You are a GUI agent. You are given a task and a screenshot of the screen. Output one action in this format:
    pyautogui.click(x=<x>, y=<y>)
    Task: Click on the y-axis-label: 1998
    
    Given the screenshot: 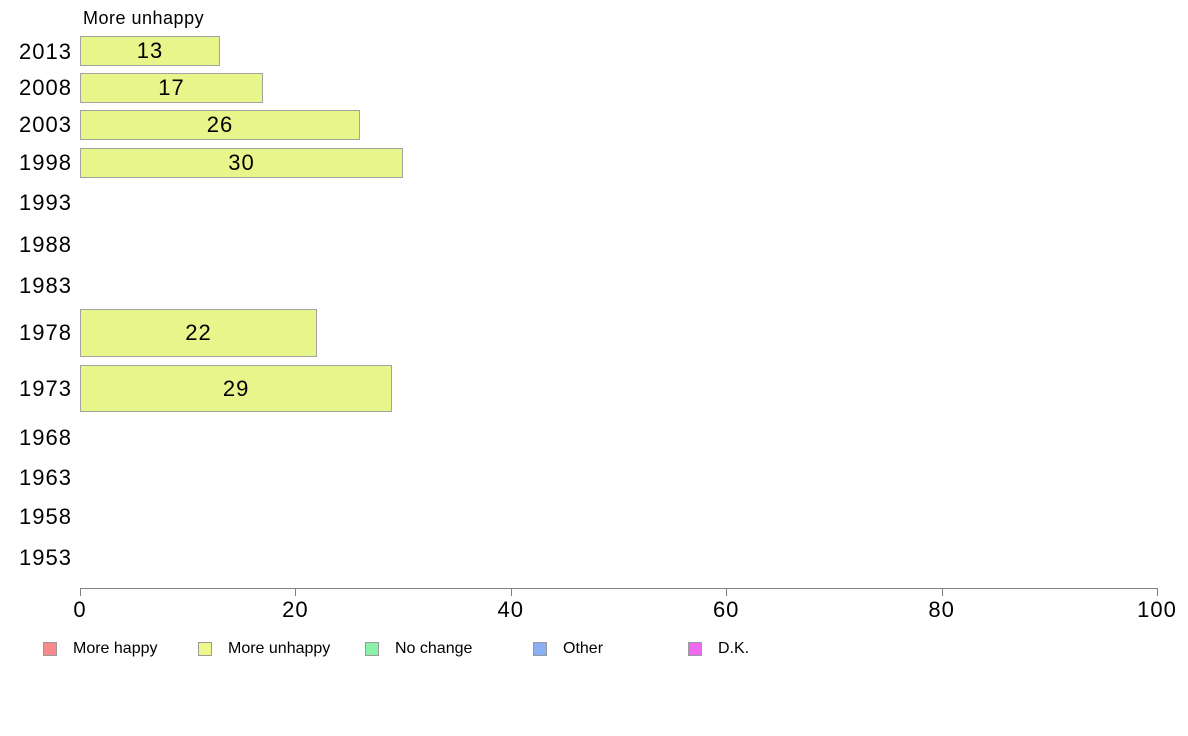 What is the action you would take?
    pyautogui.click(x=45, y=162)
    